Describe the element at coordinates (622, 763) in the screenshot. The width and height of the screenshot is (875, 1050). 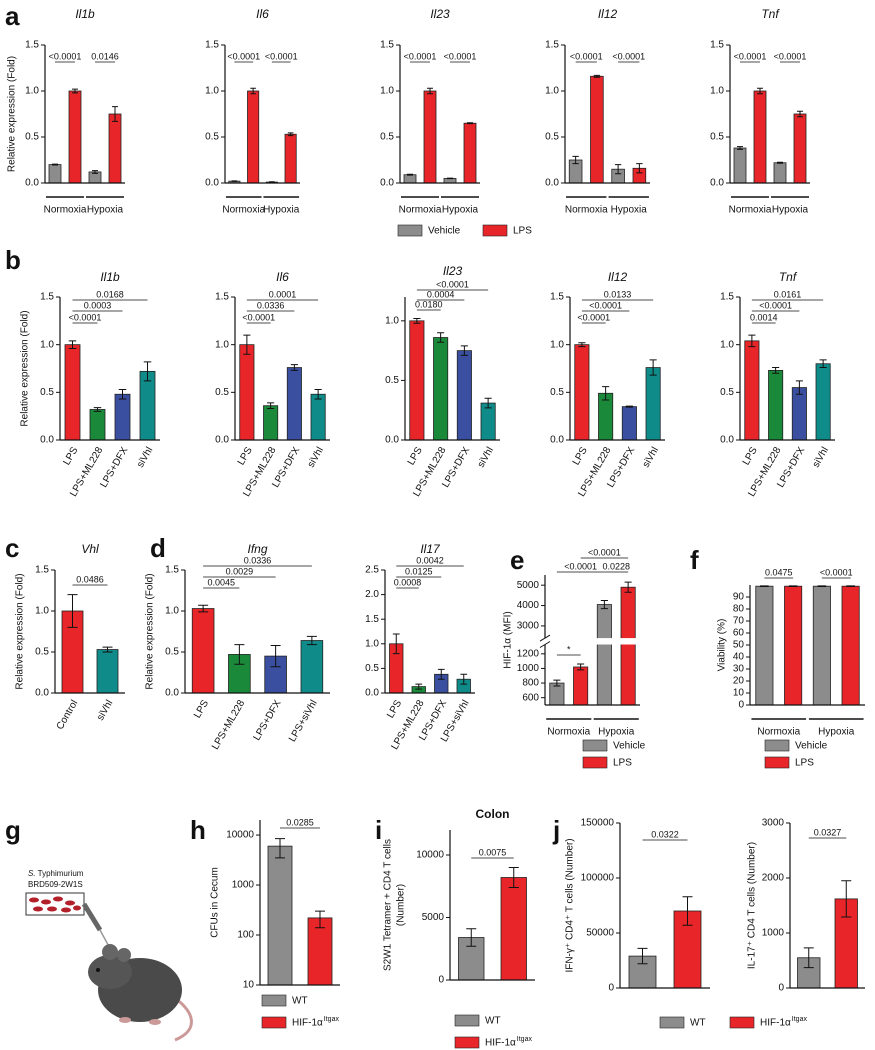
I see `legend-label: LPS` at that location.